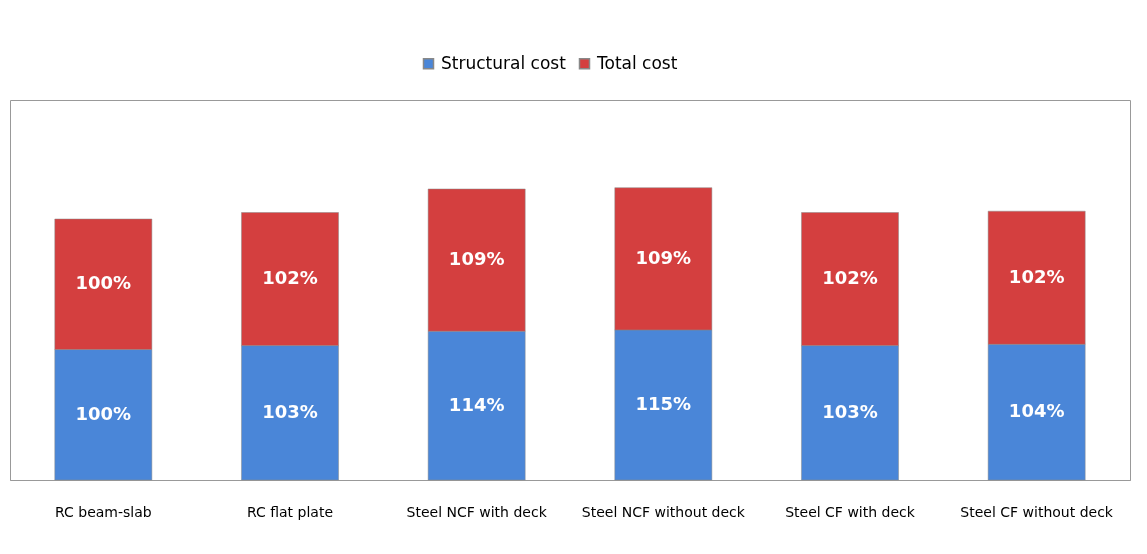  Describe the element at coordinates (850, 511) in the screenshot. I see `x-tick-label: Steel CF with deck` at that location.